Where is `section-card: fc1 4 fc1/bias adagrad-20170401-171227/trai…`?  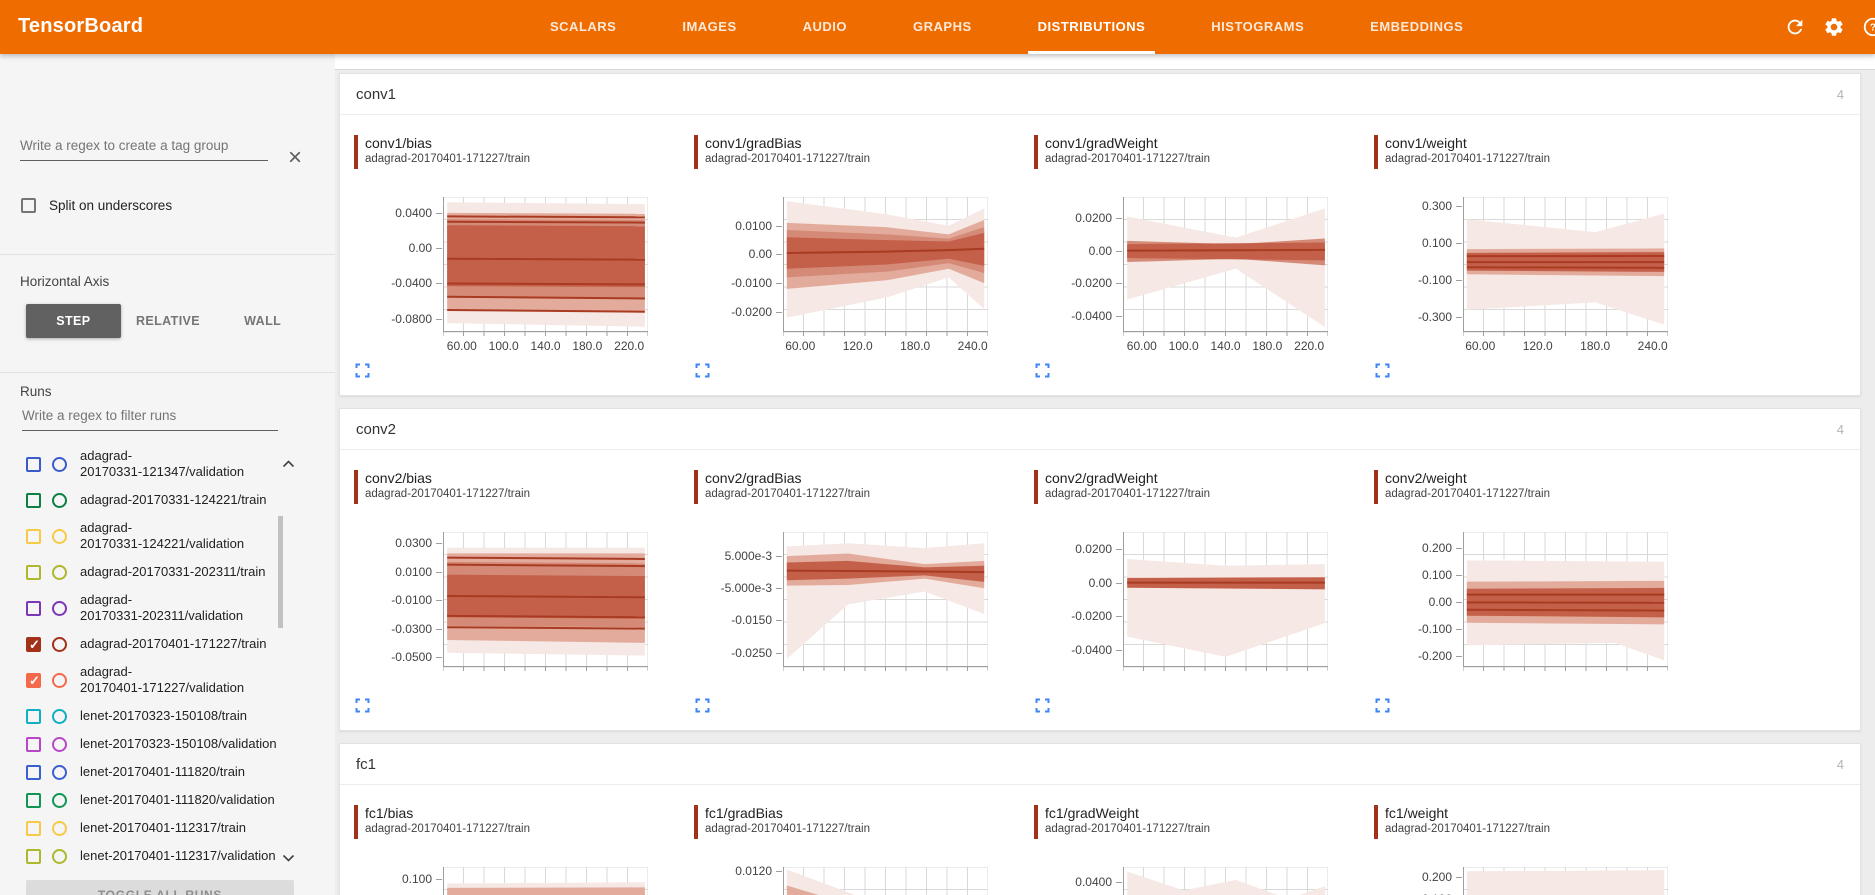
section-card: fc1 4 fc1/bias adagrad-20170401-171227/trai… is located at coordinates (1100, 819).